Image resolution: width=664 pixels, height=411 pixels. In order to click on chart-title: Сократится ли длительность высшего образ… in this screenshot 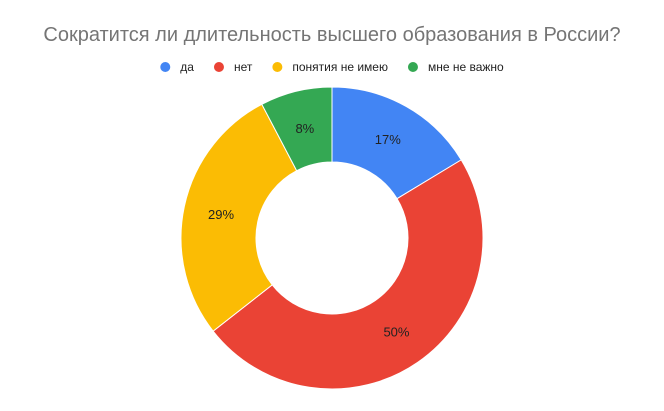, I will do `click(331, 35)`.